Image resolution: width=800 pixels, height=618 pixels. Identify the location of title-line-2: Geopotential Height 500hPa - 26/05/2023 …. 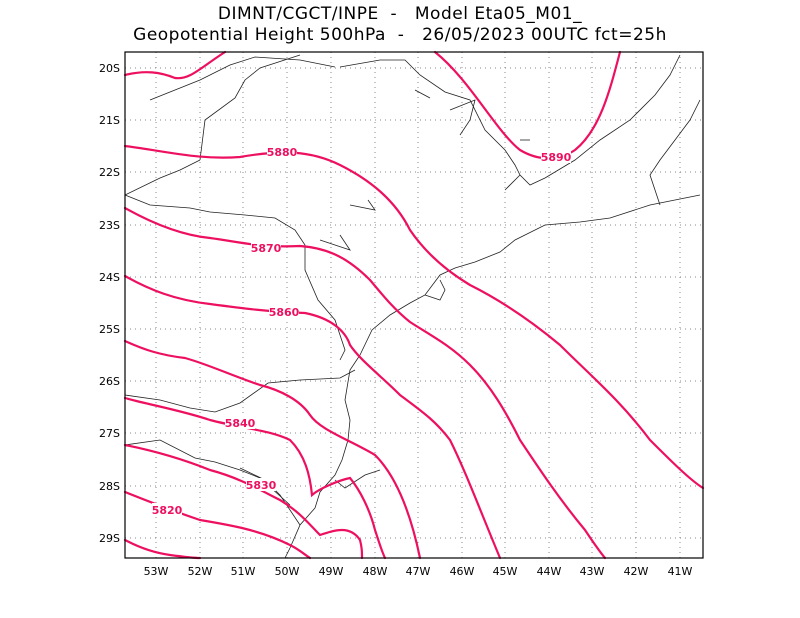
(400, 35).